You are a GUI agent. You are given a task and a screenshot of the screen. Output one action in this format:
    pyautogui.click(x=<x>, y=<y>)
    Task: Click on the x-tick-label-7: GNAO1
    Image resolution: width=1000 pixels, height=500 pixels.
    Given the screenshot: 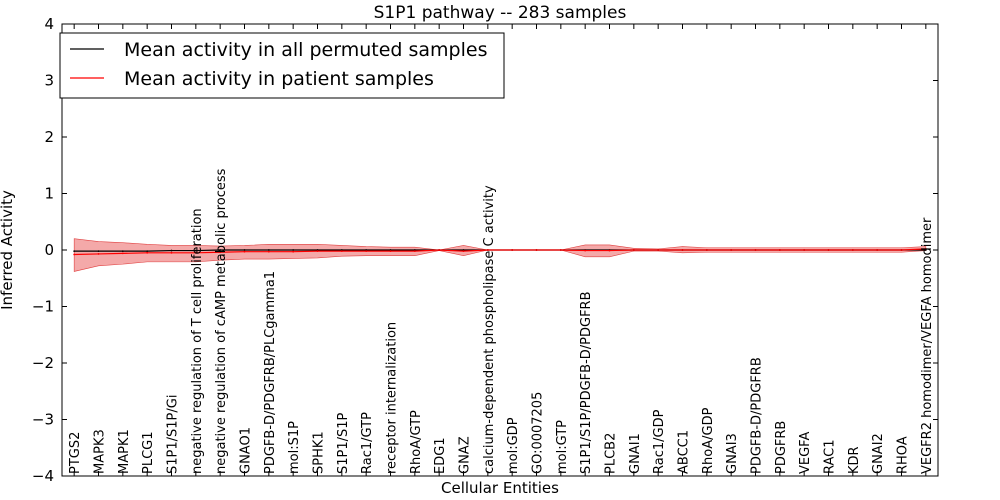 What is the action you would take?
    pyautogui.click(x=246, y=450)
    